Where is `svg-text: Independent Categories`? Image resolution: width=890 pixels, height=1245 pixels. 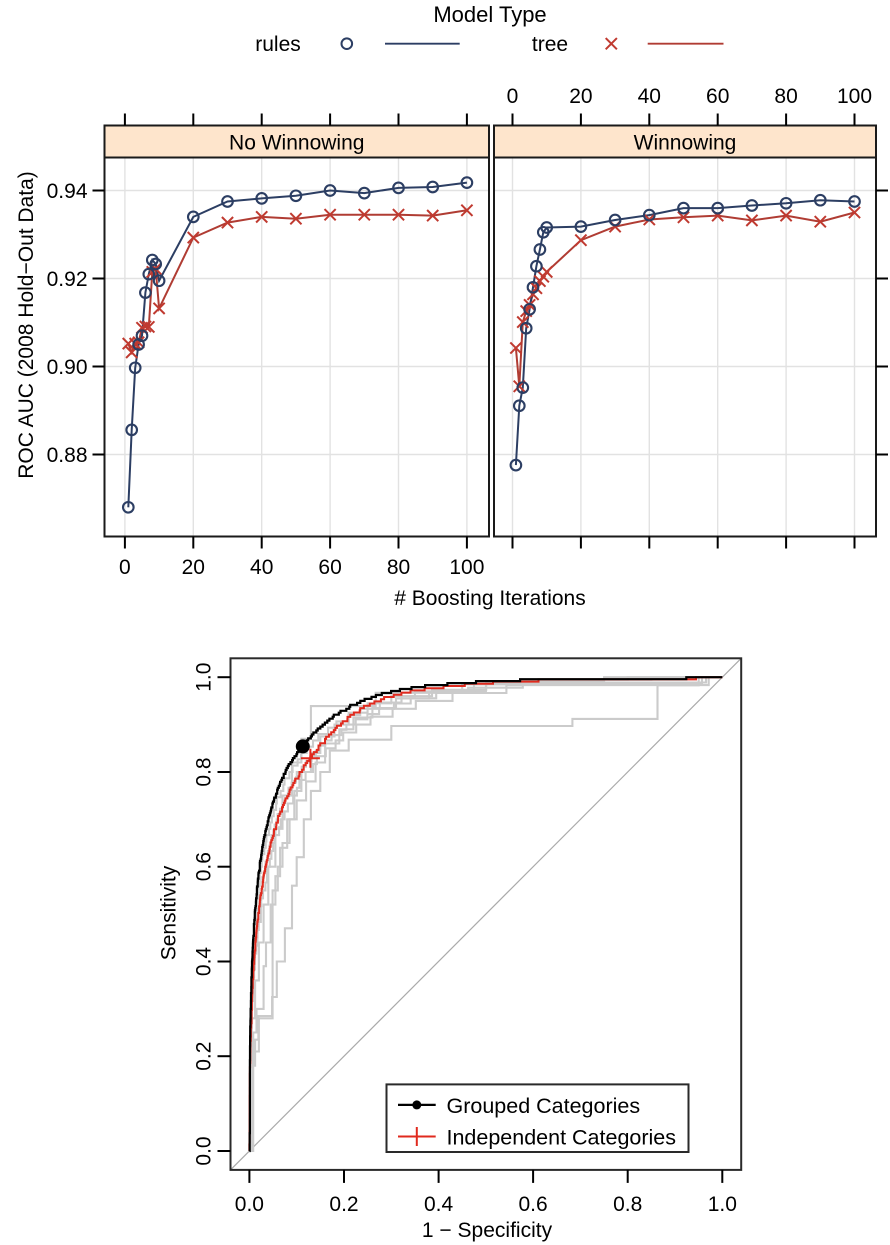
svg-text: Independent Categories is located at coordinates (562, 1138).